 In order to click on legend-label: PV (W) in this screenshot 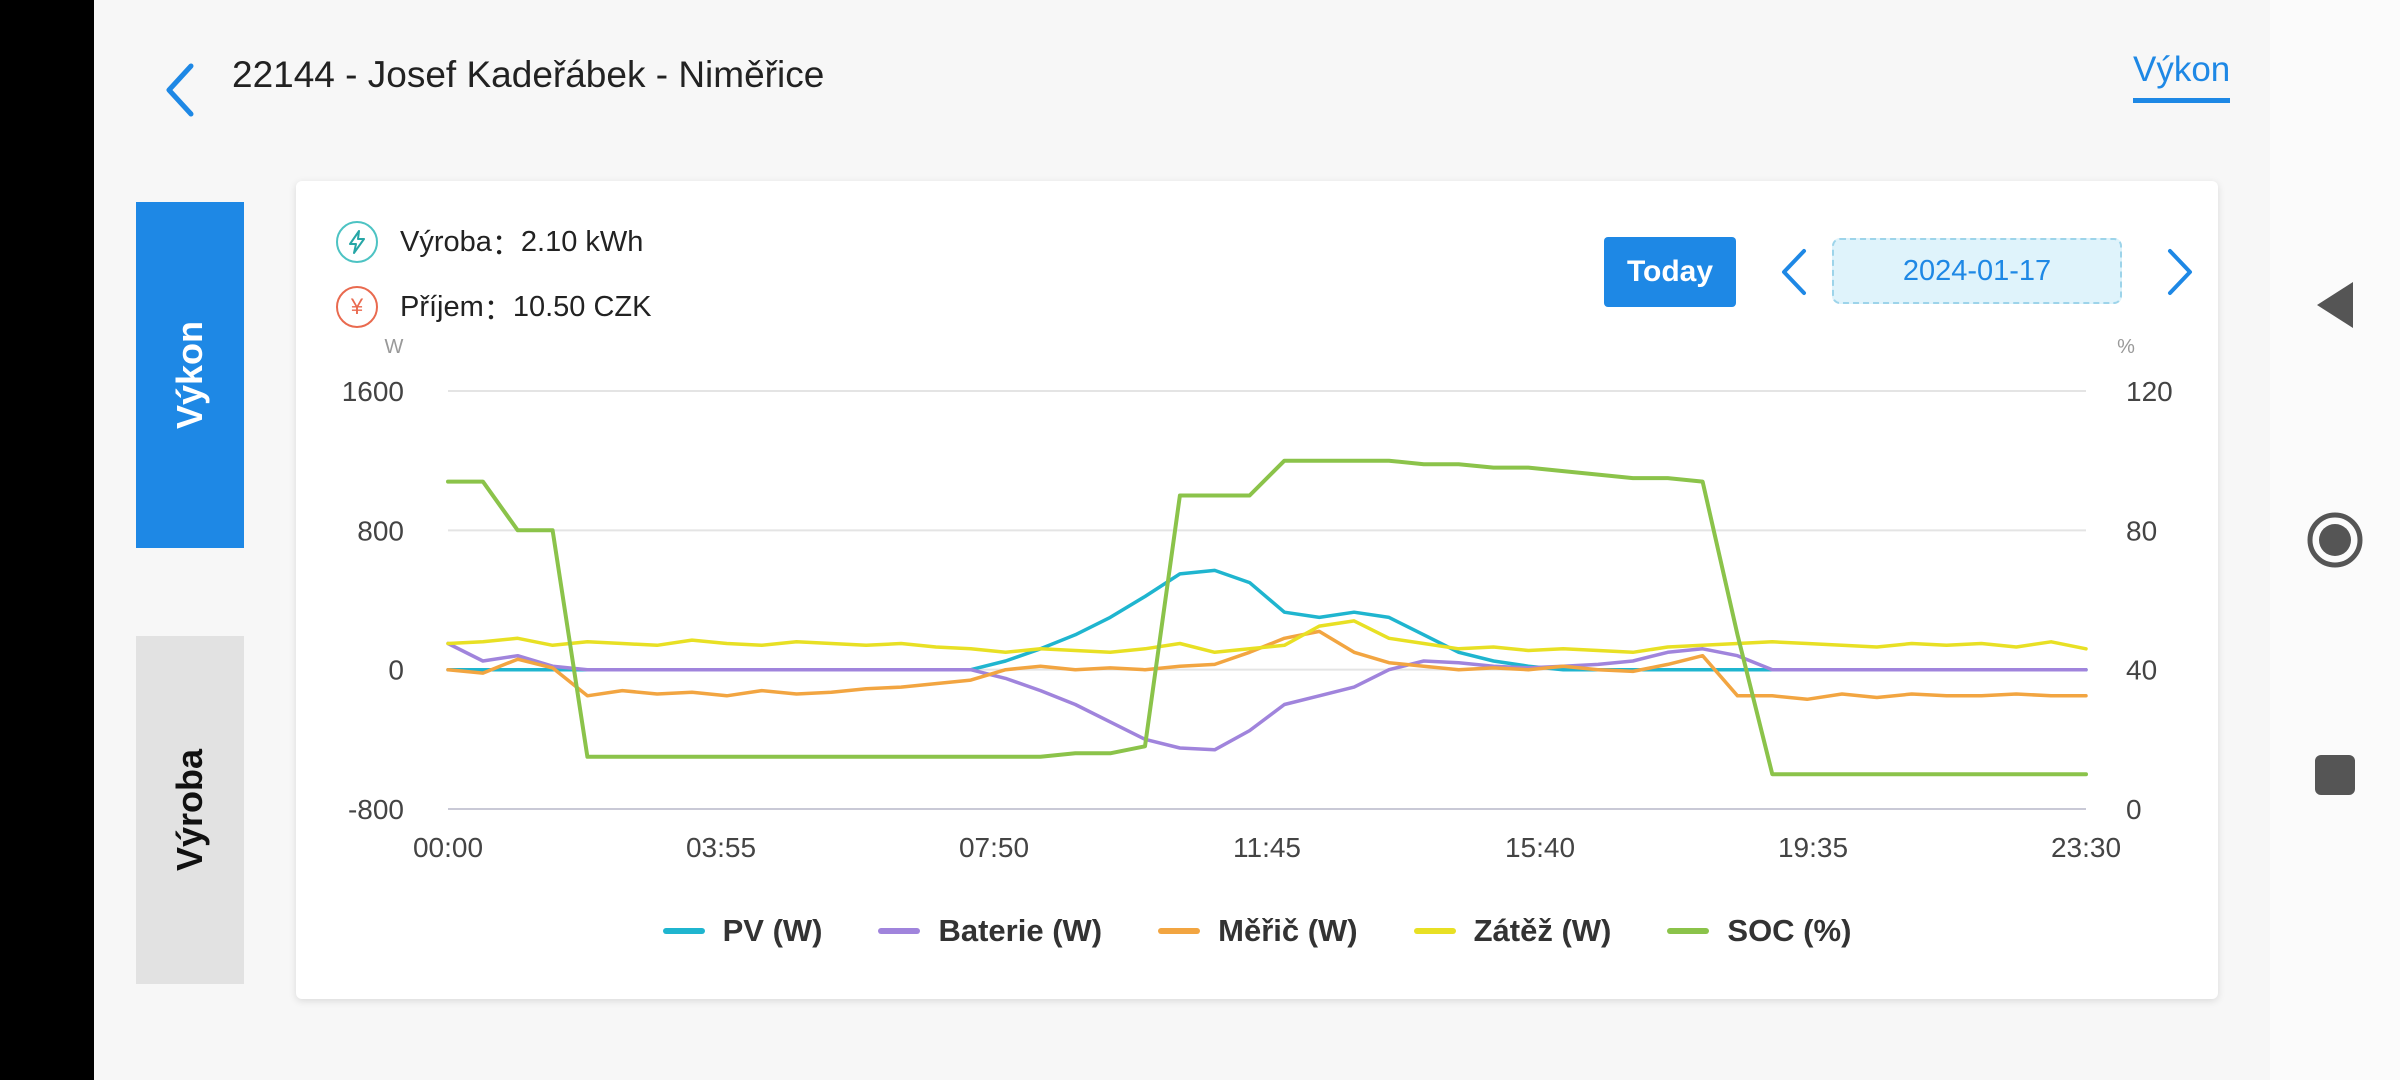, I will do `click(772, 930)`.